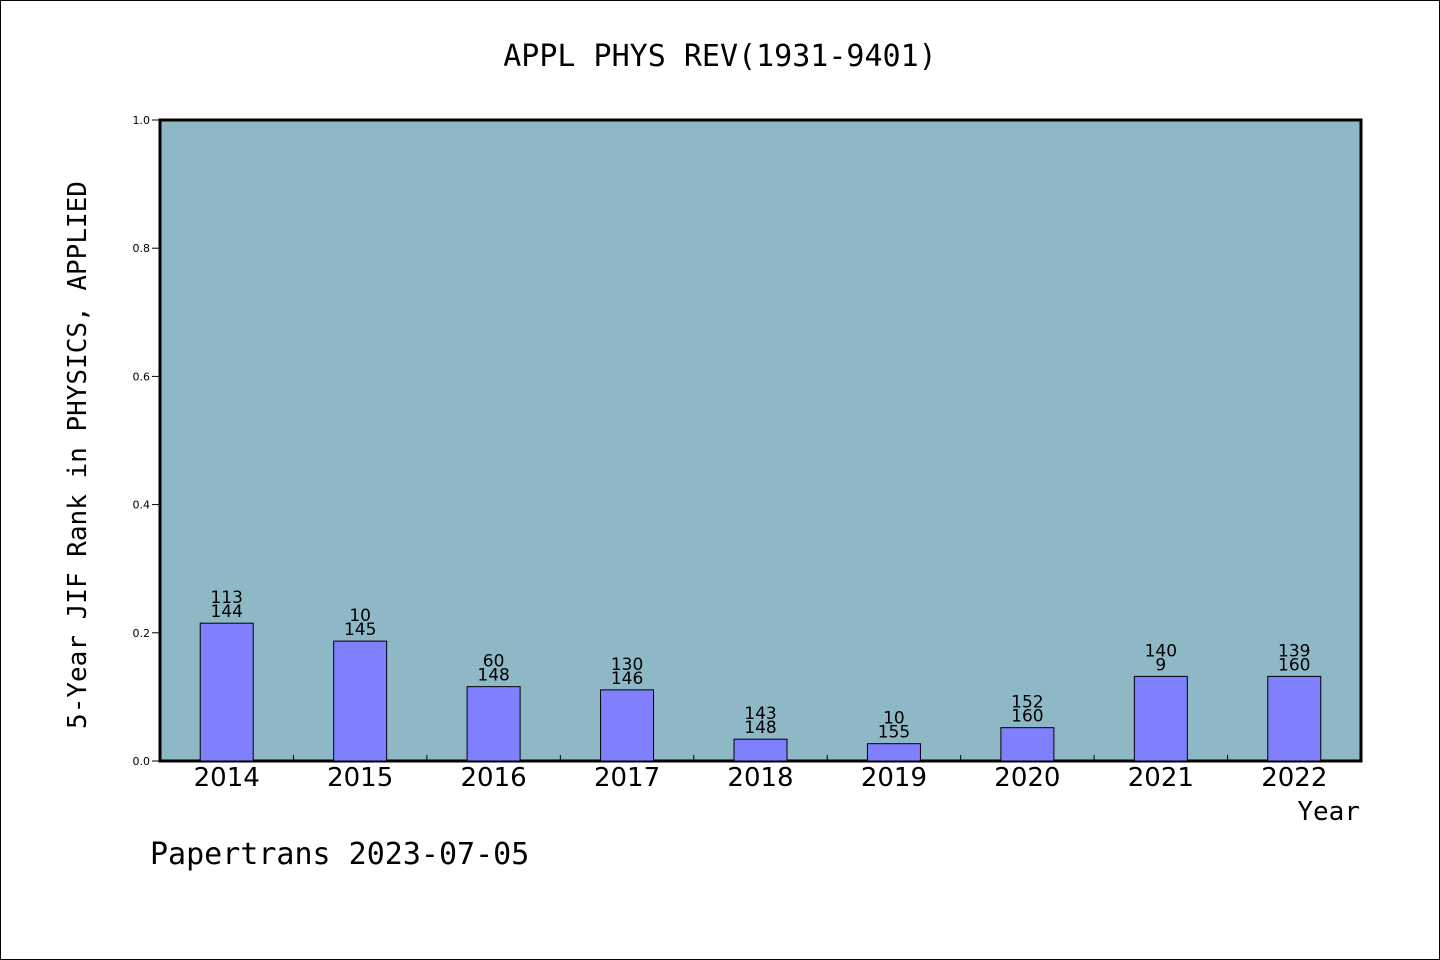  I want to click on bar-label-rank: 143, so click(760, 714).